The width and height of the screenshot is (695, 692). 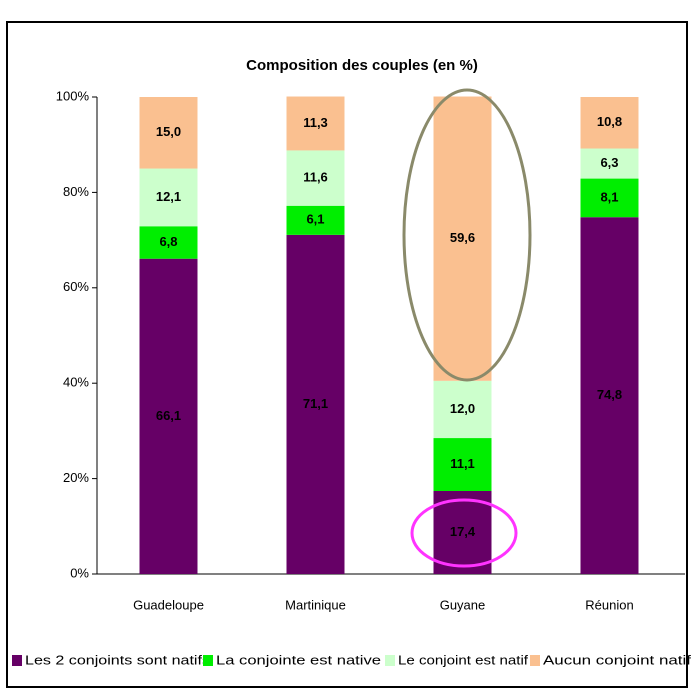 I want to click on legend-label: La conjointe est native, so click(x=298, y=659).